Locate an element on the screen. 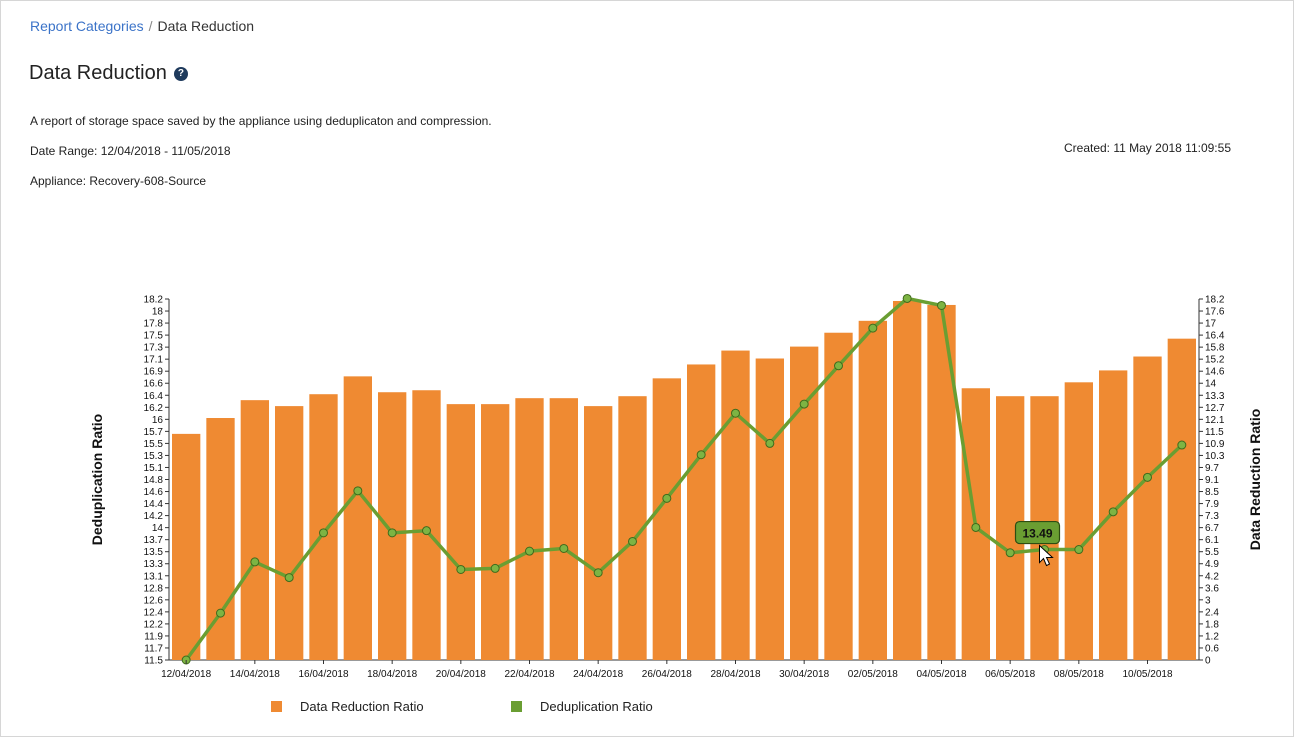 This screenshot has height=737, width=1294. left-axis-tick-label: 13.5 is located at coordinates (154, 552).